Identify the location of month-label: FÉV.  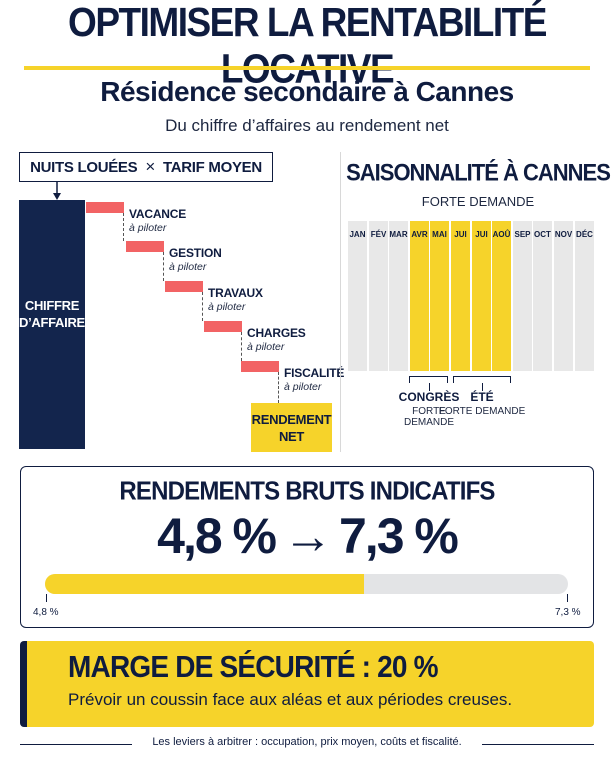
(378, 234).